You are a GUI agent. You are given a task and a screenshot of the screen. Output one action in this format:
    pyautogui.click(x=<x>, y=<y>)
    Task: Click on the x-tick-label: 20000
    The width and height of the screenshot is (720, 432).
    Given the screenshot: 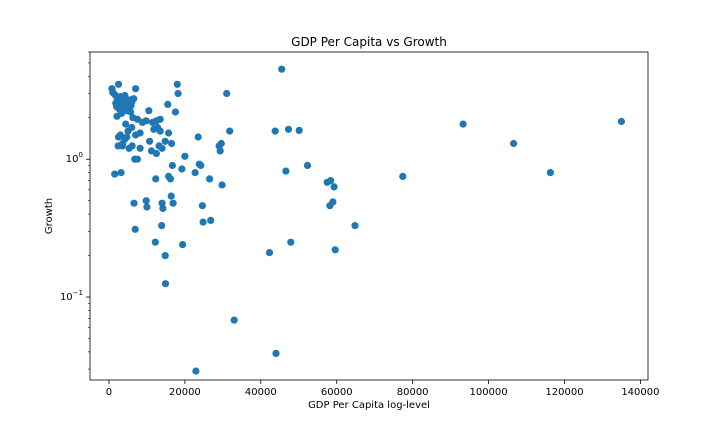 What is the action you would take?
    pyautogui.click(x=185, y=392)
    